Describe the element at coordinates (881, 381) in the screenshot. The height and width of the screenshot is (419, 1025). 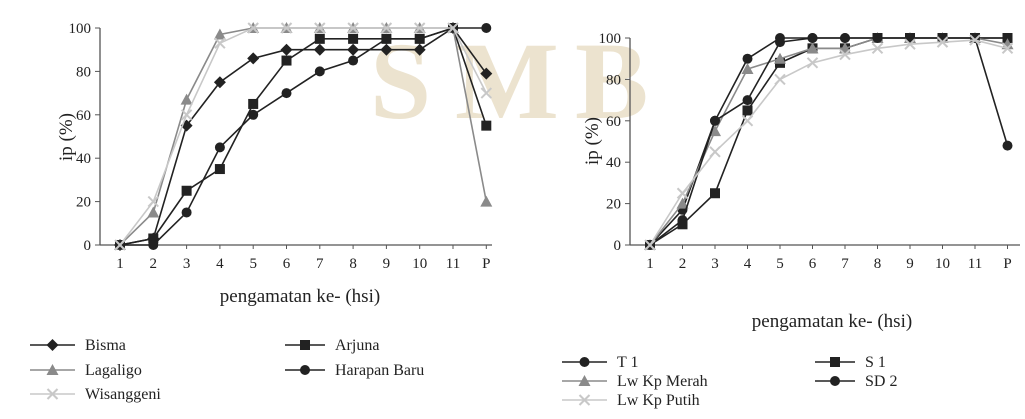
I see `legend-label: SD 2` at that location.